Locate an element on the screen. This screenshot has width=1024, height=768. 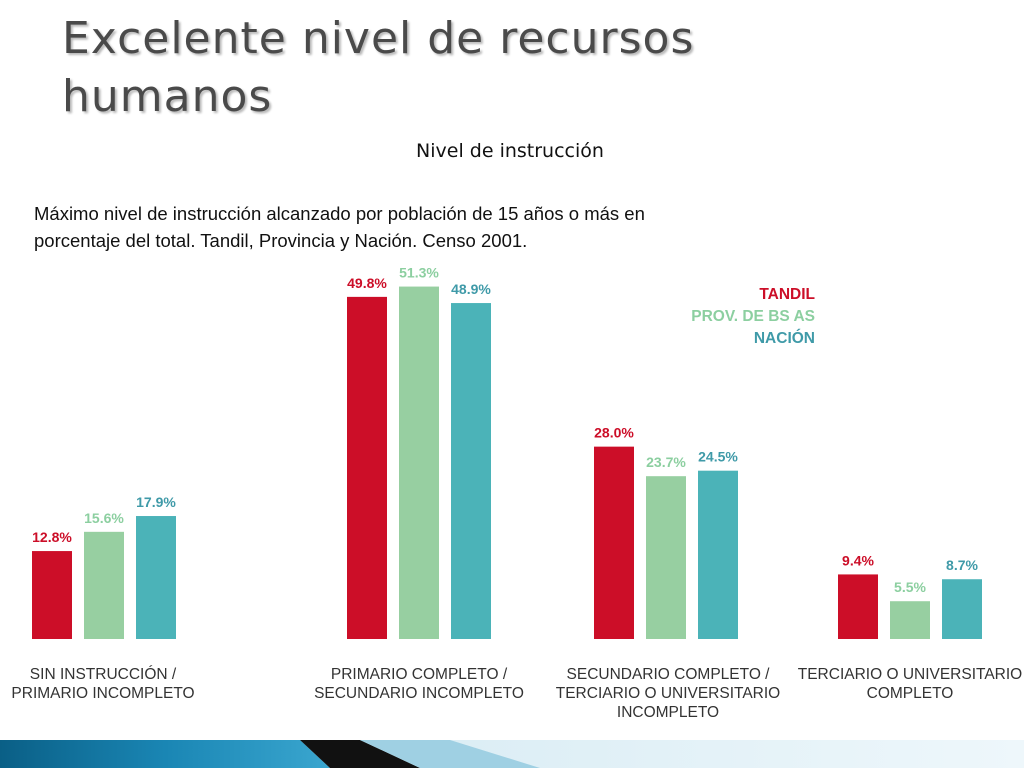
category-label-3-line-2: TERCIARIO O UNIVERSITARIO is located at coordinates (668, 693).